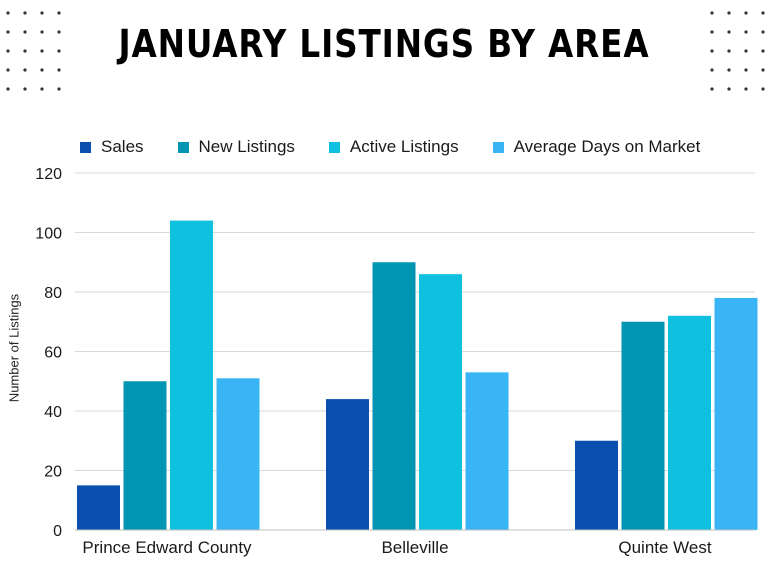 The image size is (768, 576). I want to click on y-tick-label: 120, so click(48, 174).